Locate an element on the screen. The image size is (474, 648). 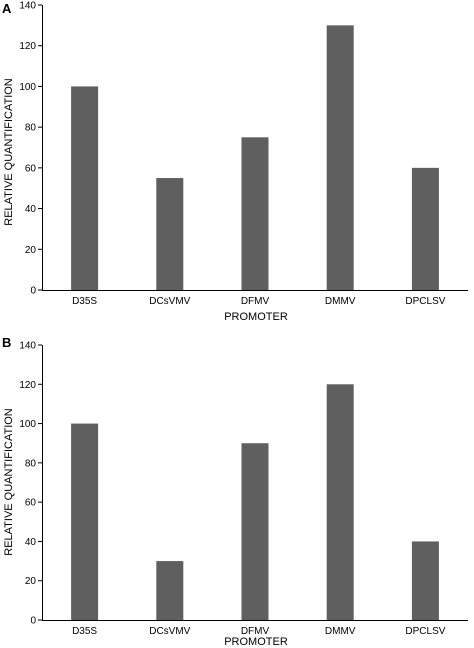
panel-label: B is located at coordinates (6, 342).